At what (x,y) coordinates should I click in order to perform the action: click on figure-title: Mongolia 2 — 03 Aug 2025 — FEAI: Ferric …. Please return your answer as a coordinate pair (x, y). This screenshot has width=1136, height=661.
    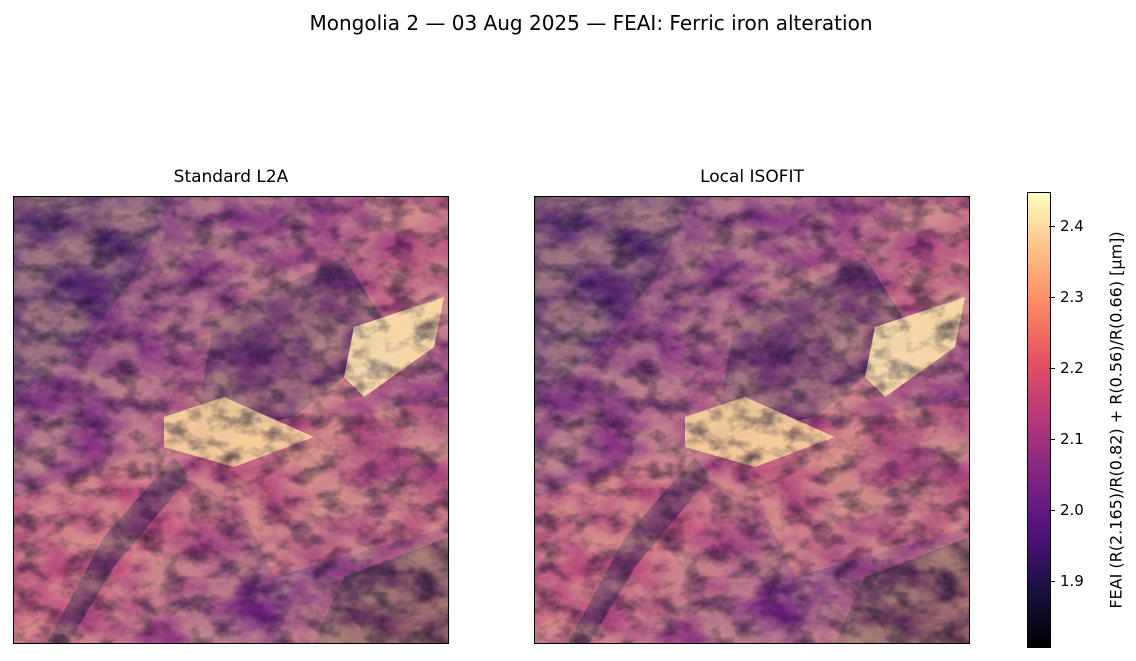
    Looking at the image, I should click on (591, 23).